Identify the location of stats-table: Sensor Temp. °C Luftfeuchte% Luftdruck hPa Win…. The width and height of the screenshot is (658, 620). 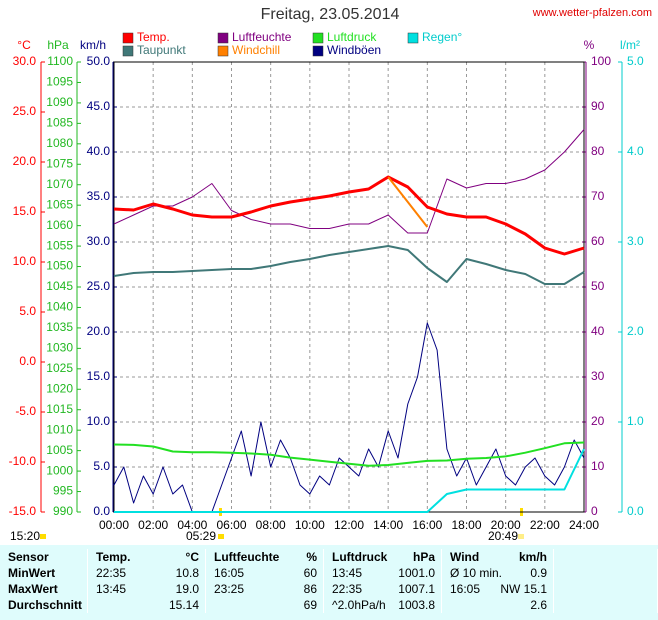
(329, 582).